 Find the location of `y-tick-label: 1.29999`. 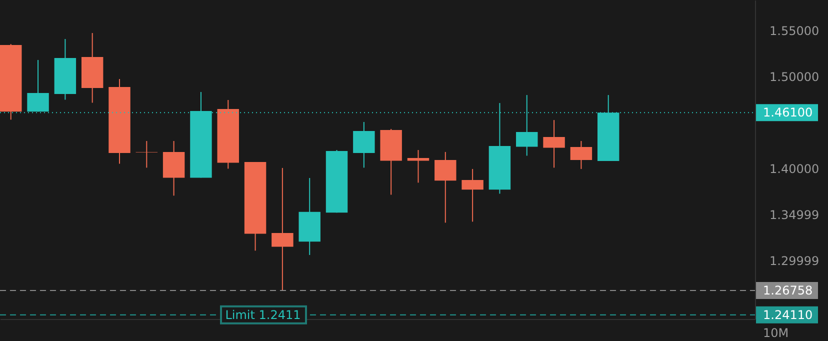

y-tick-label: 1.29999 is located at coordinates (795, 261).